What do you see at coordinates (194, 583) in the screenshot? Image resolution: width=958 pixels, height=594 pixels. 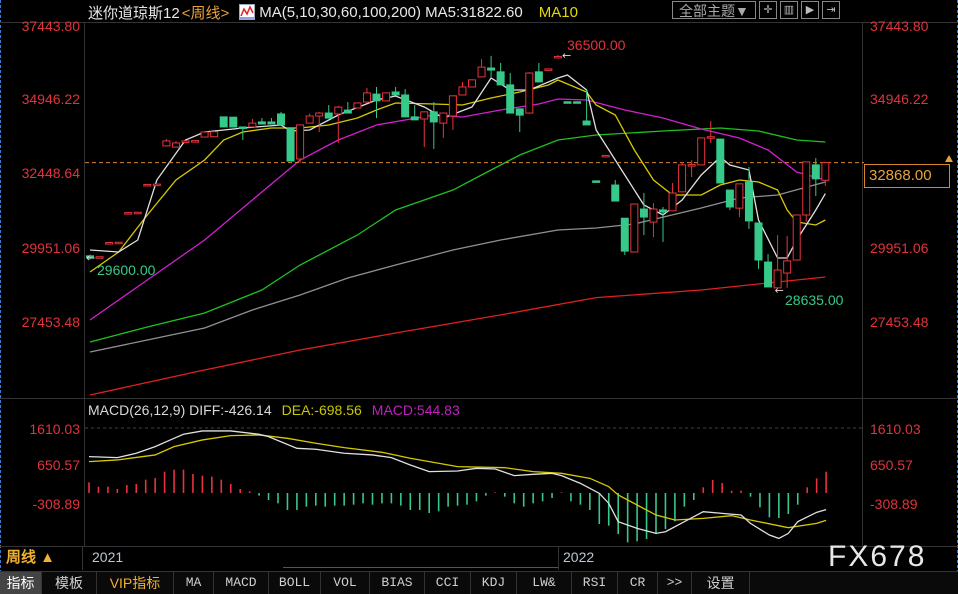 I see `tab-ma: MA` at bounding box center [194, 583].